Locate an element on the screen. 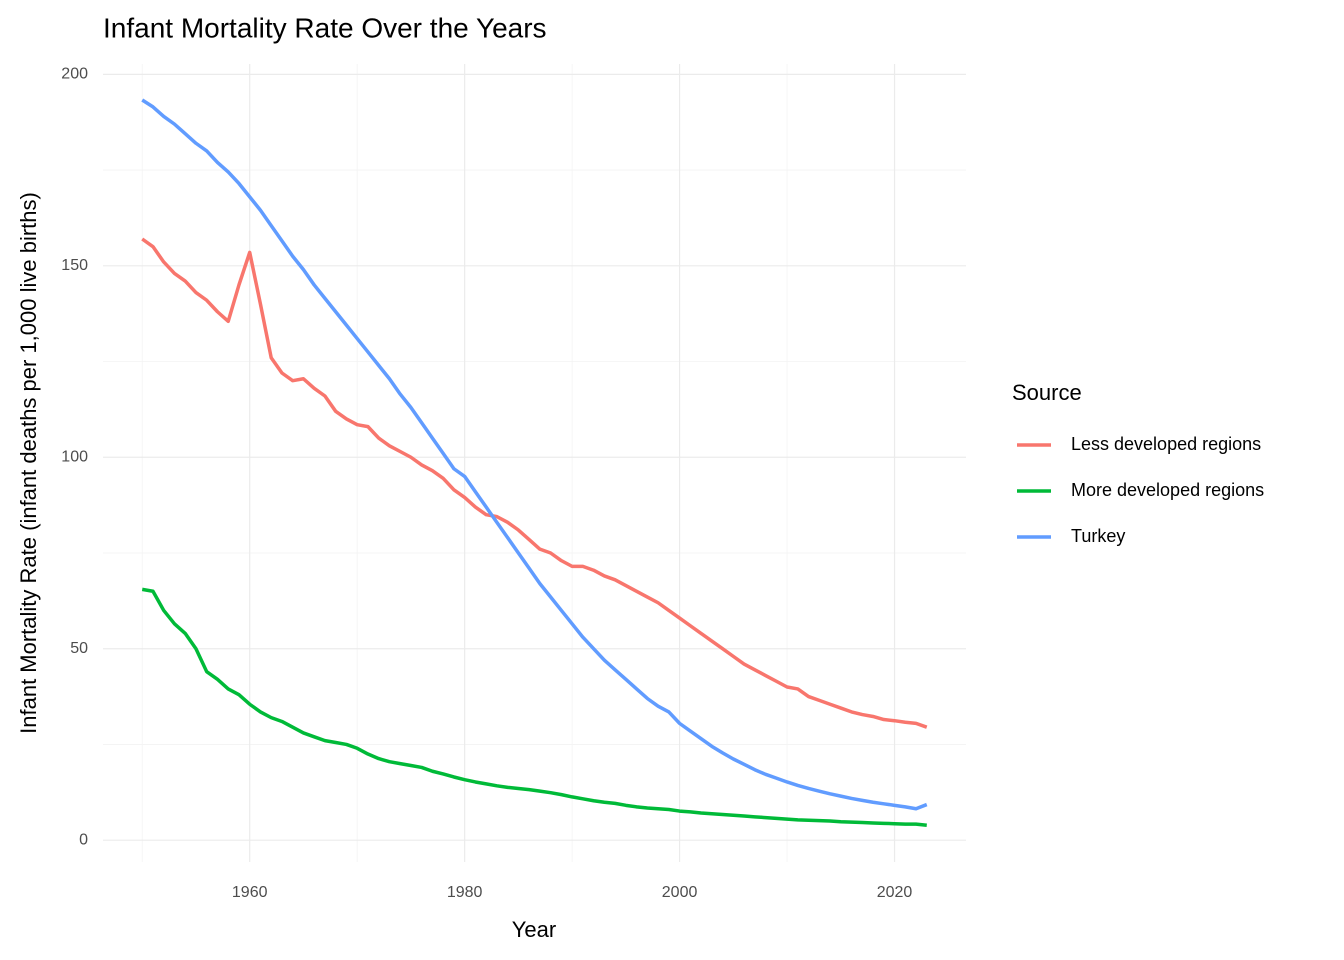 The height and width of the screenshot is (960, 1344). legend-title: Source is located at coordinates (1047, 392).